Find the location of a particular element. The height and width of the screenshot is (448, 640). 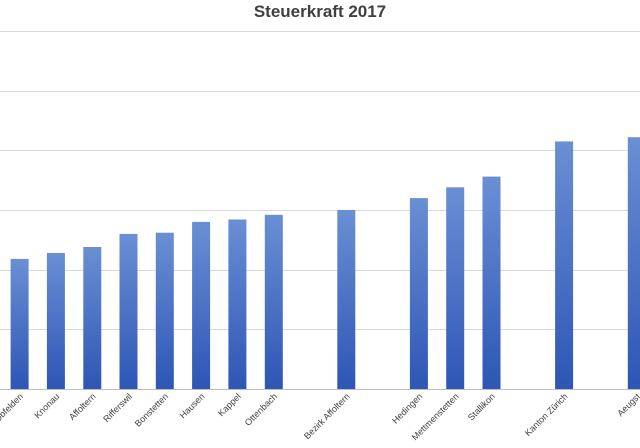

x-tick-label: Bezirk Affoltern is located at coordinates (327, 416).